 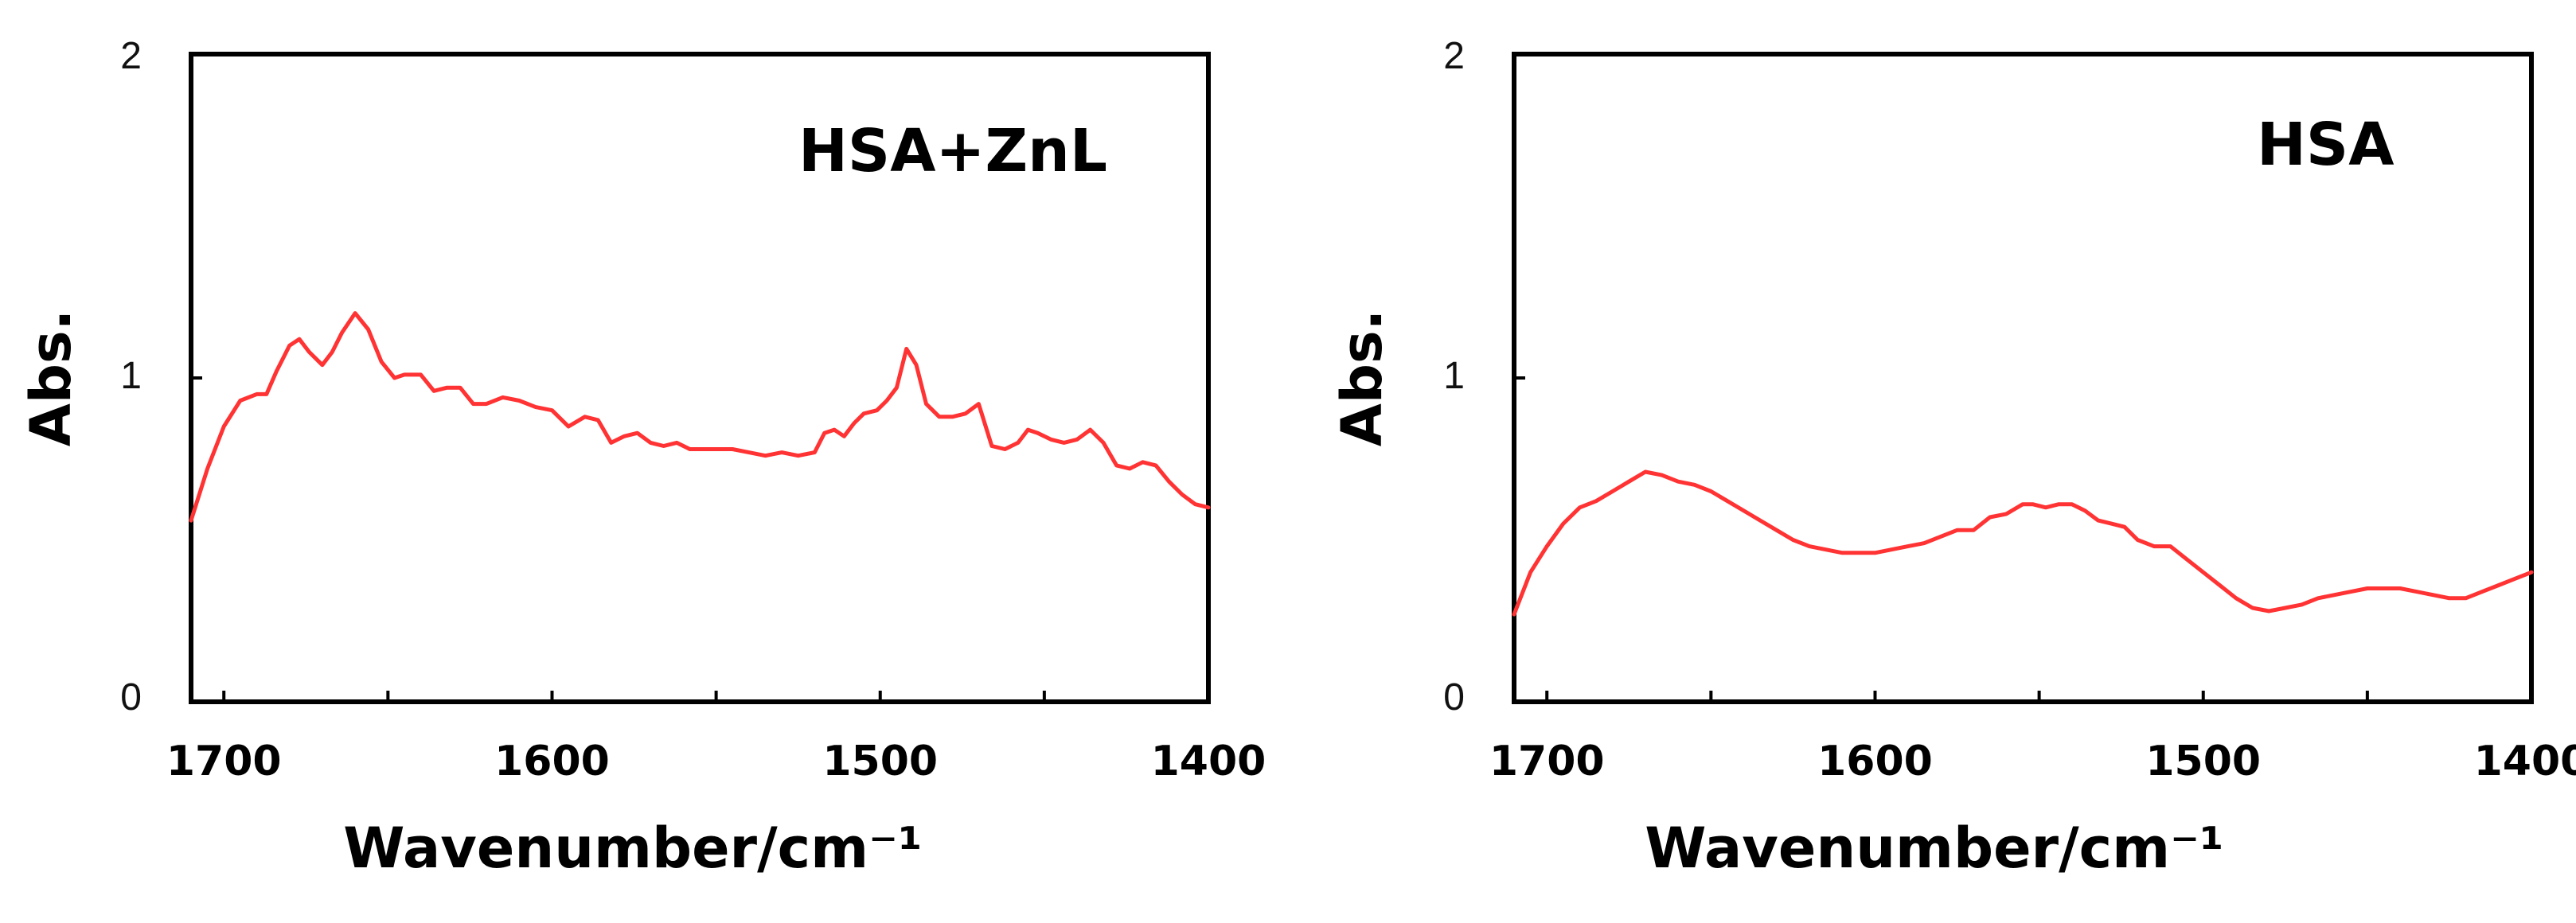 I want to click on panel-annotation: HSA, so click(x=2326, y=145).